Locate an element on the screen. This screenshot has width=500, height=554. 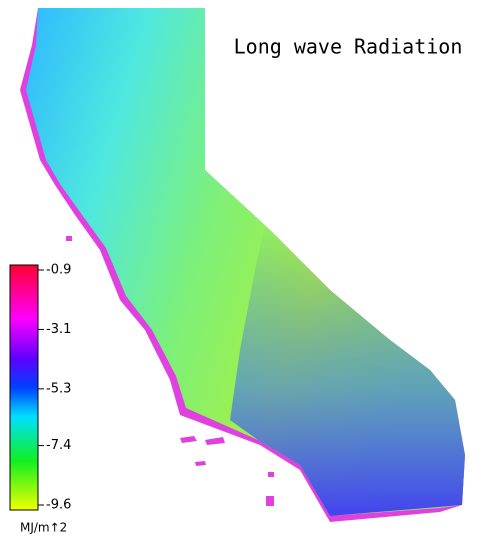
map-title: Long wave Radiation is located at coordinates (348, 47).